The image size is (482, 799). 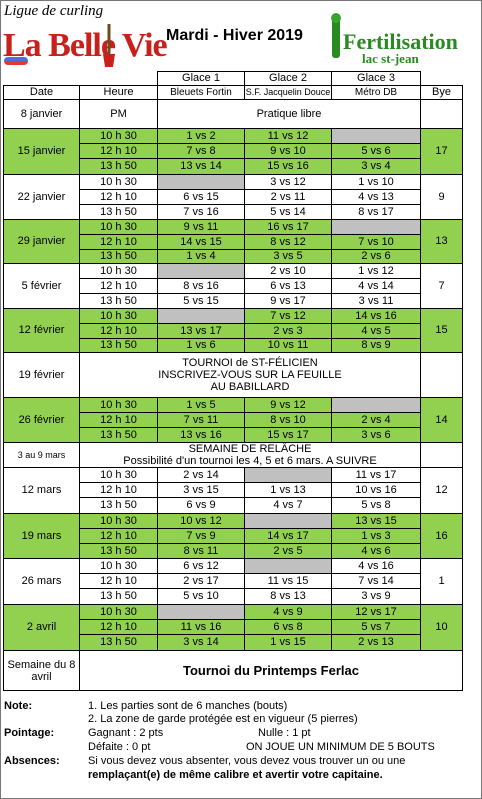 I want to click on match-g2: 9 vs 17, so click(x=288, y=301).